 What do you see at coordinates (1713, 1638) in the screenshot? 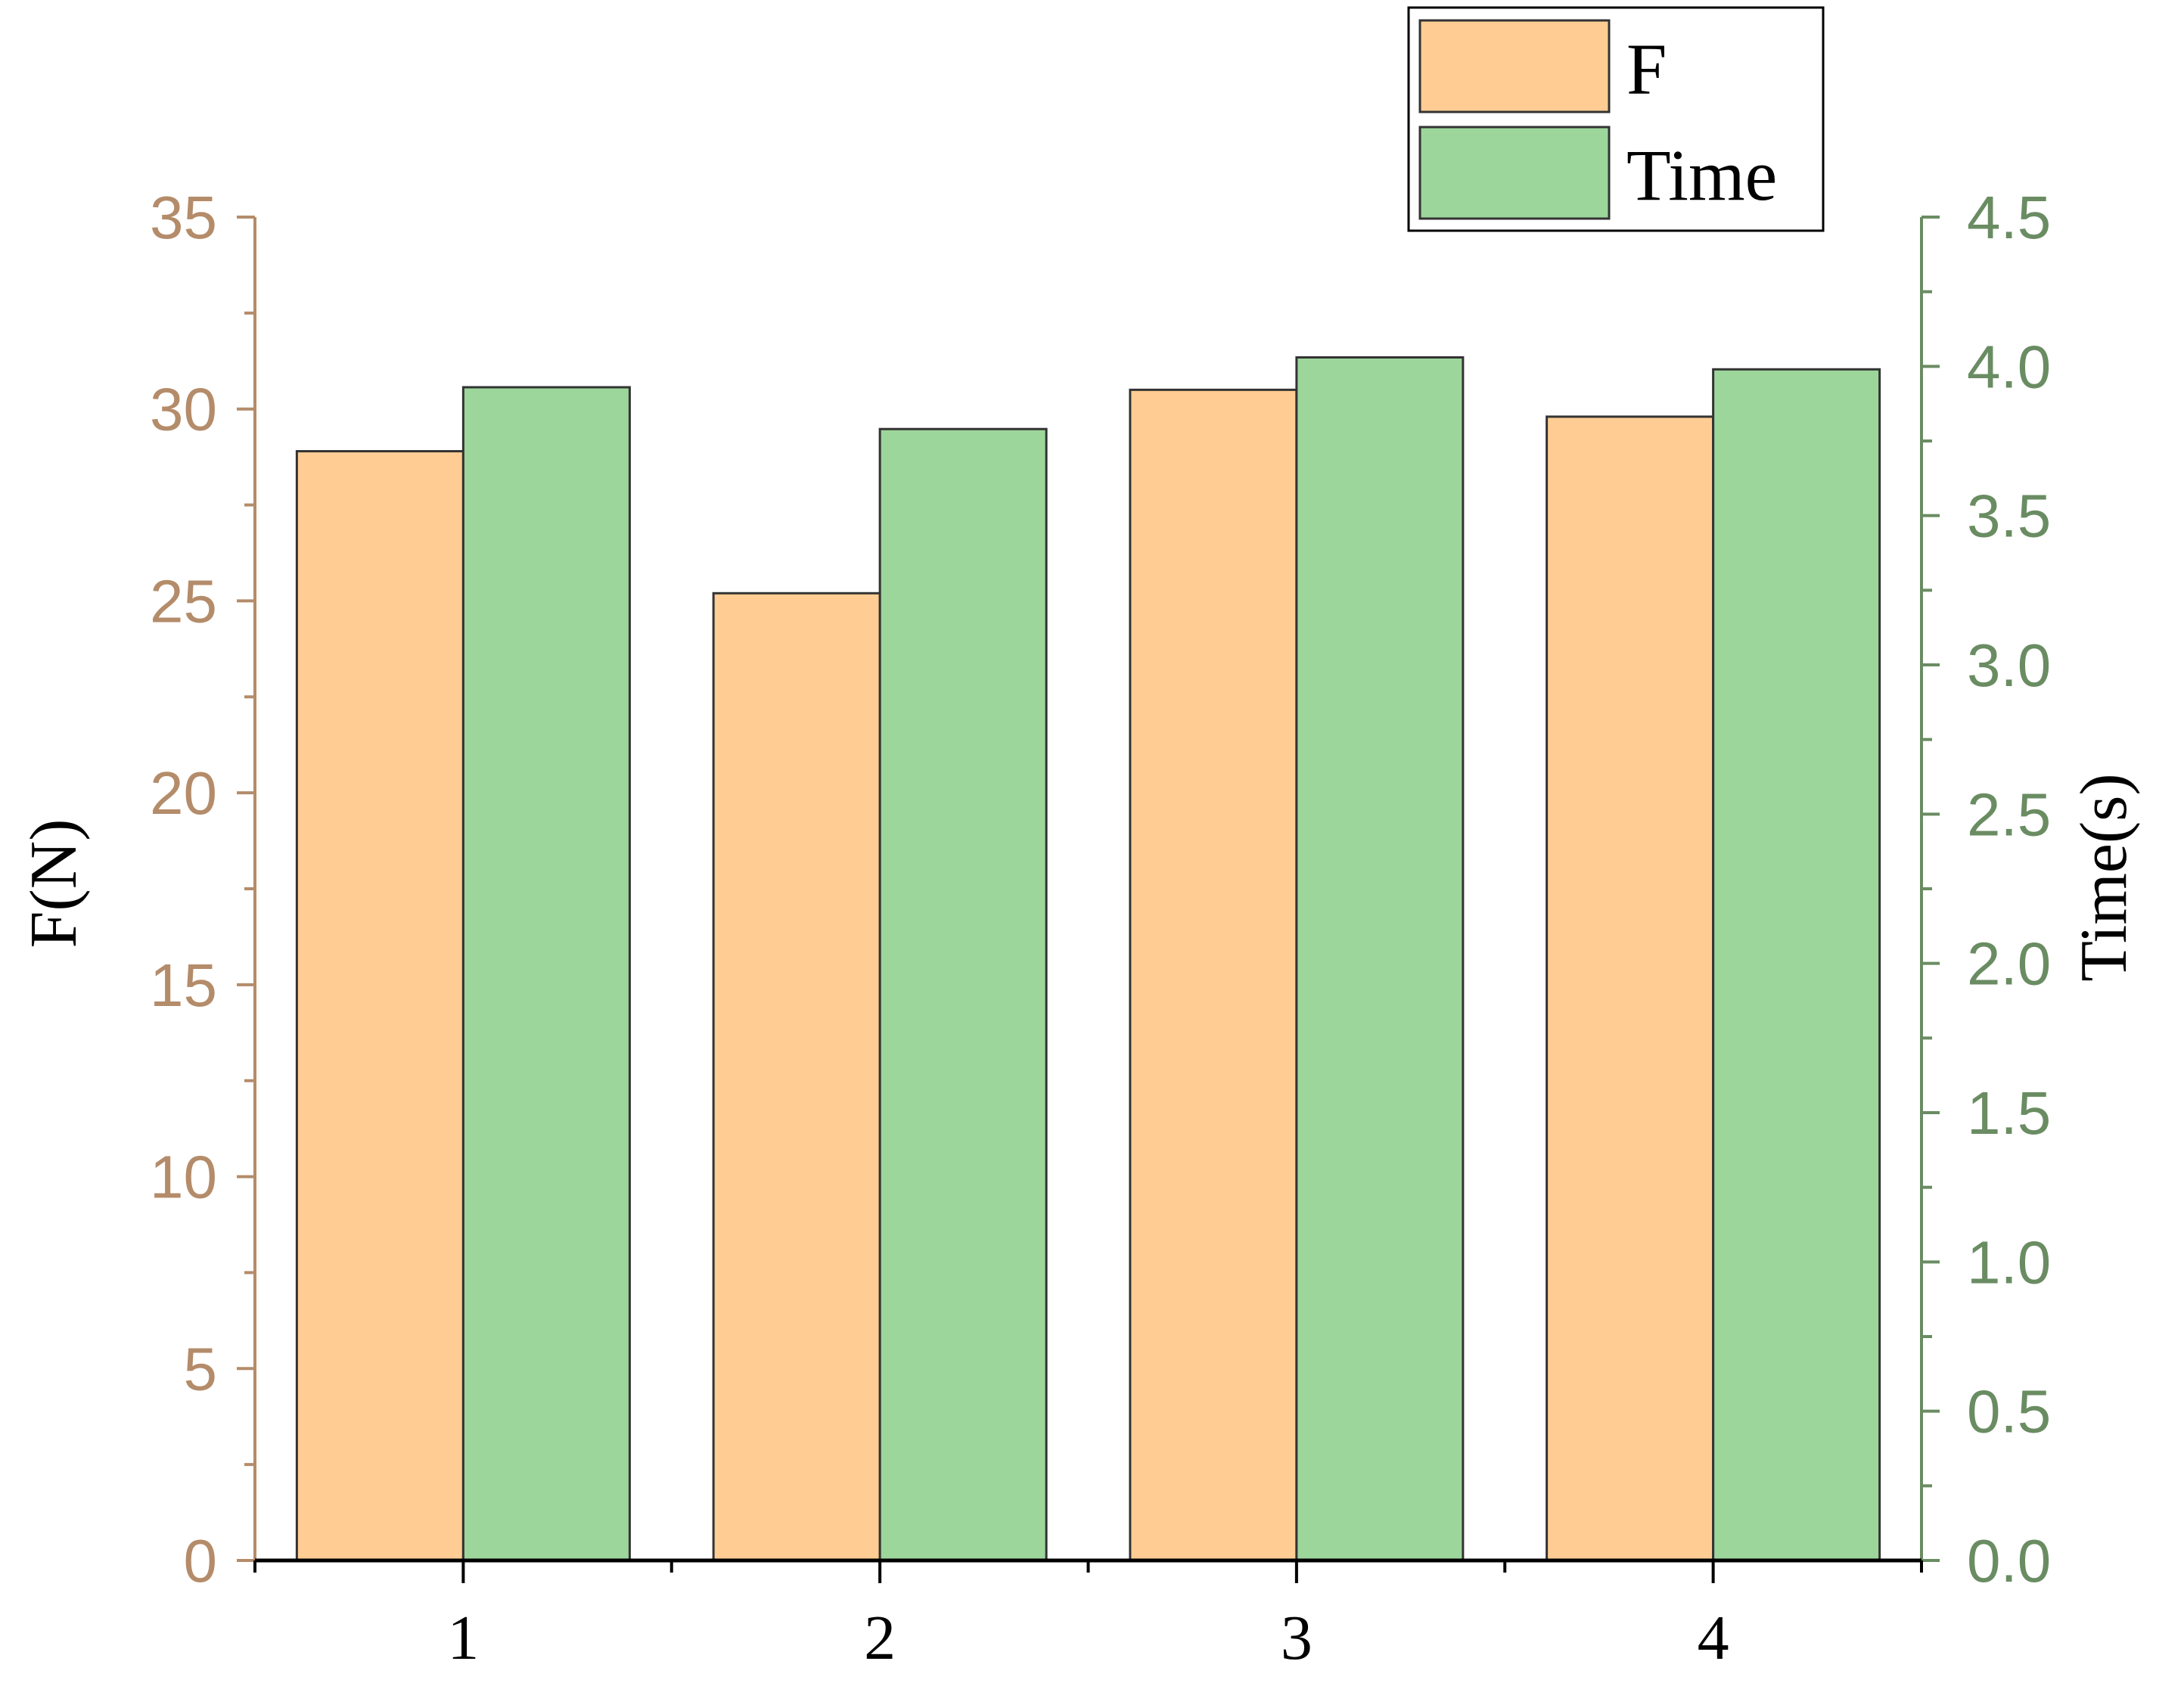
I see `x-tick-label: 4` at bounding box center [1713, 1638].